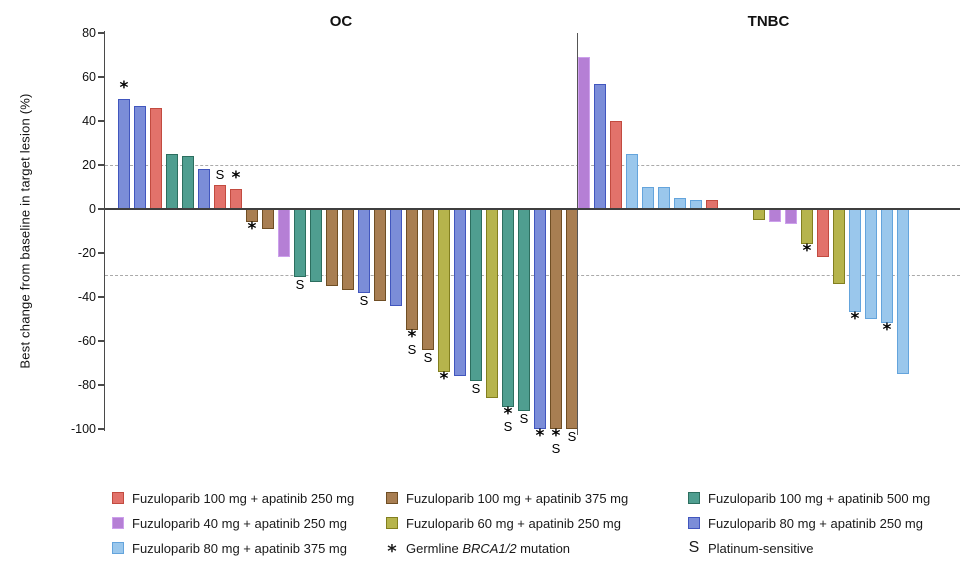 The width and height of the screenshot is (976, 578). Describe the element at coordinates (694, 523) in the screenshot. I see `legend-swatch-fz80_ap250` at that location.